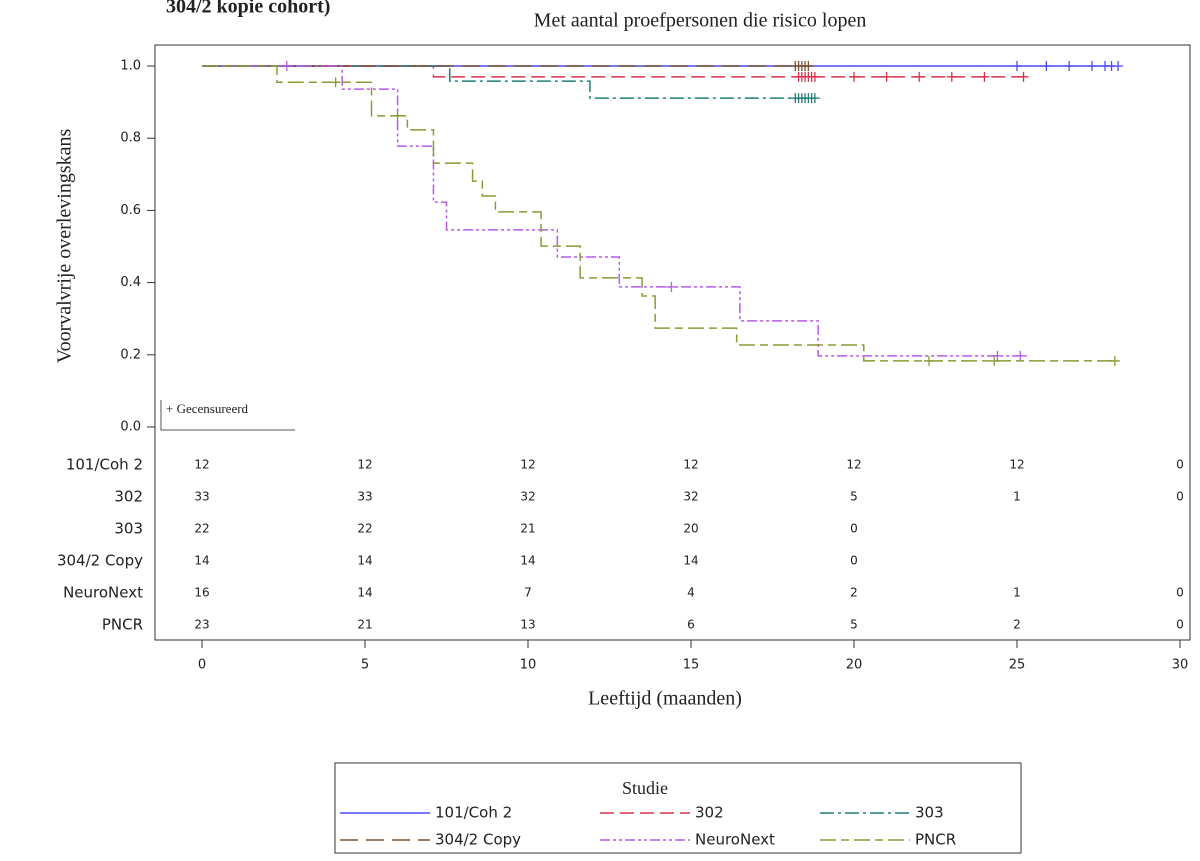 The width and height of the screenshot is (1200, 861). I want to click on legend-label: 303, so click(929, 813).